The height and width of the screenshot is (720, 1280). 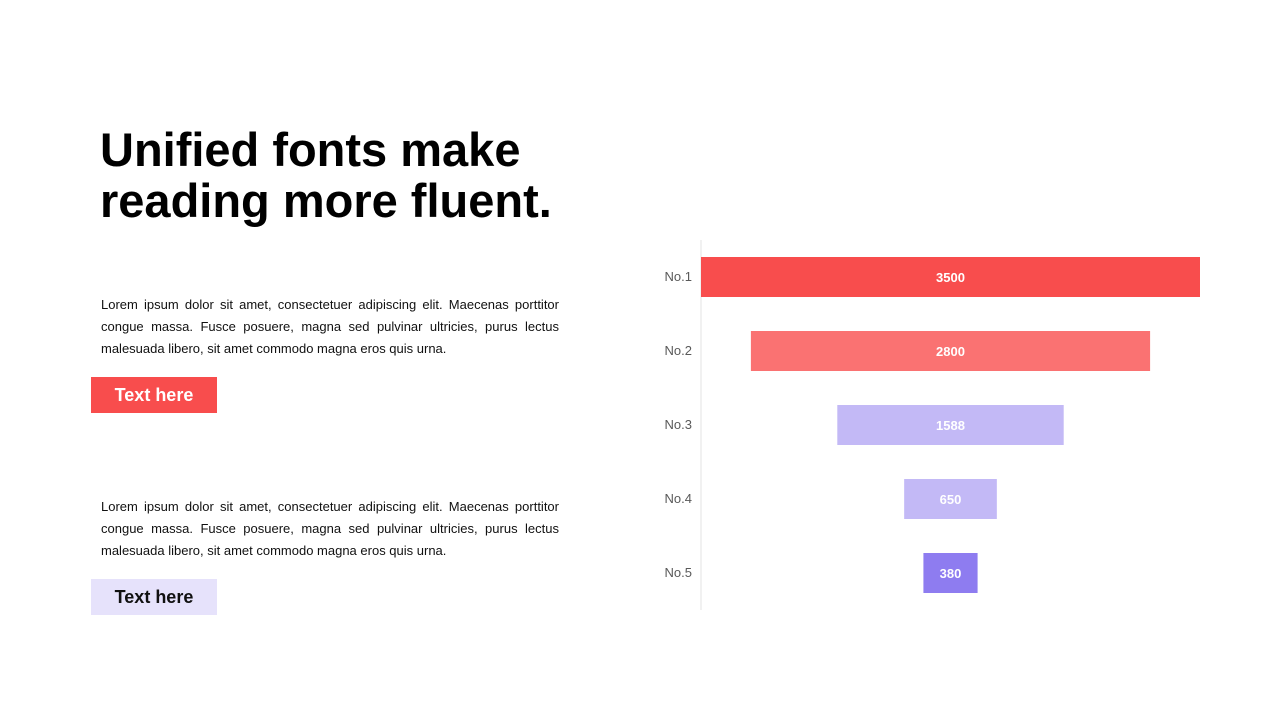 What do you see at coordinates (154, 395) in the screenshot?
I see `text-here-tag-1: Text here` at bounding box center [154, 395].